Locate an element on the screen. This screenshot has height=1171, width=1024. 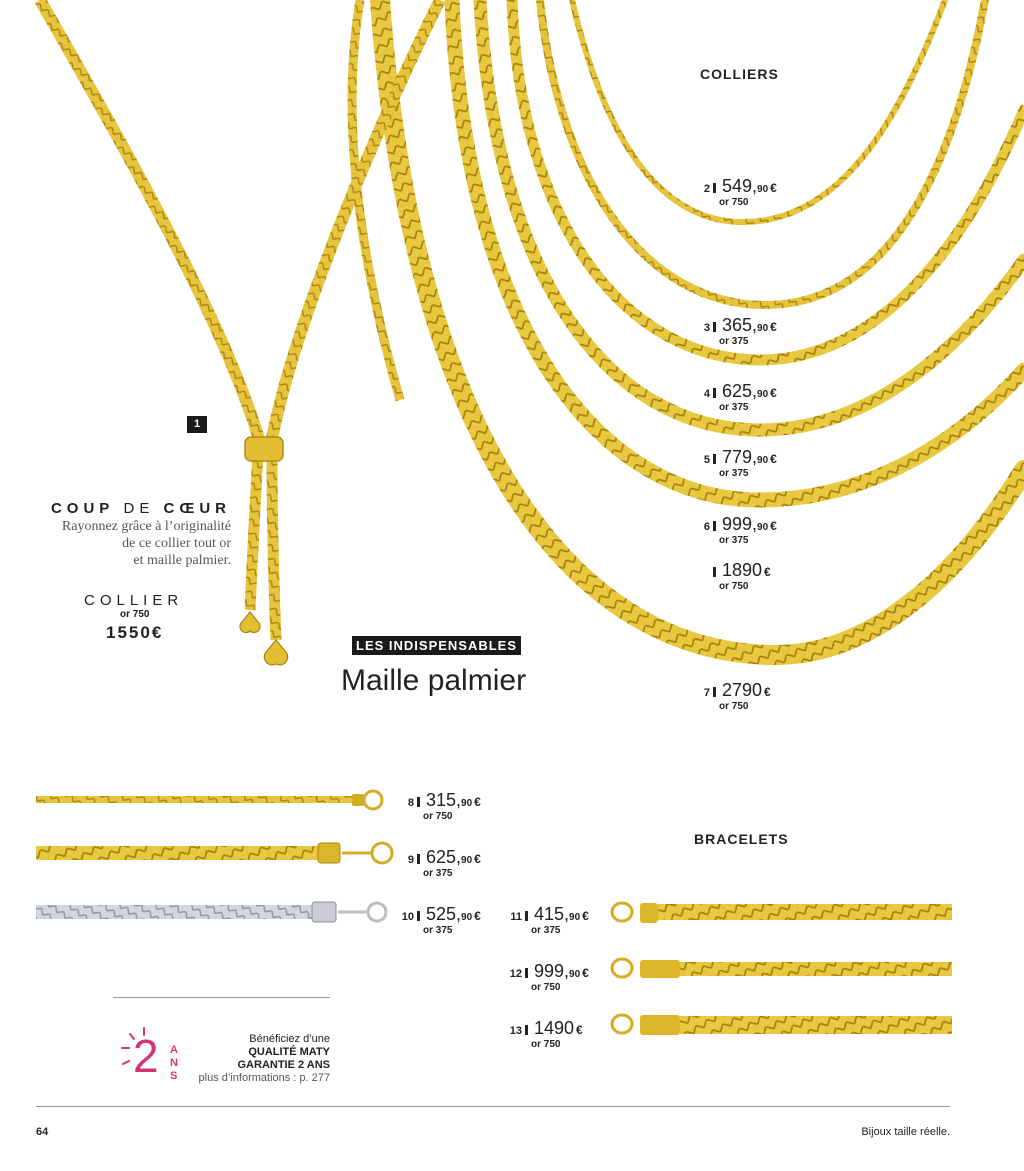
coup-word: COUP is located at coordinates (82, 508).